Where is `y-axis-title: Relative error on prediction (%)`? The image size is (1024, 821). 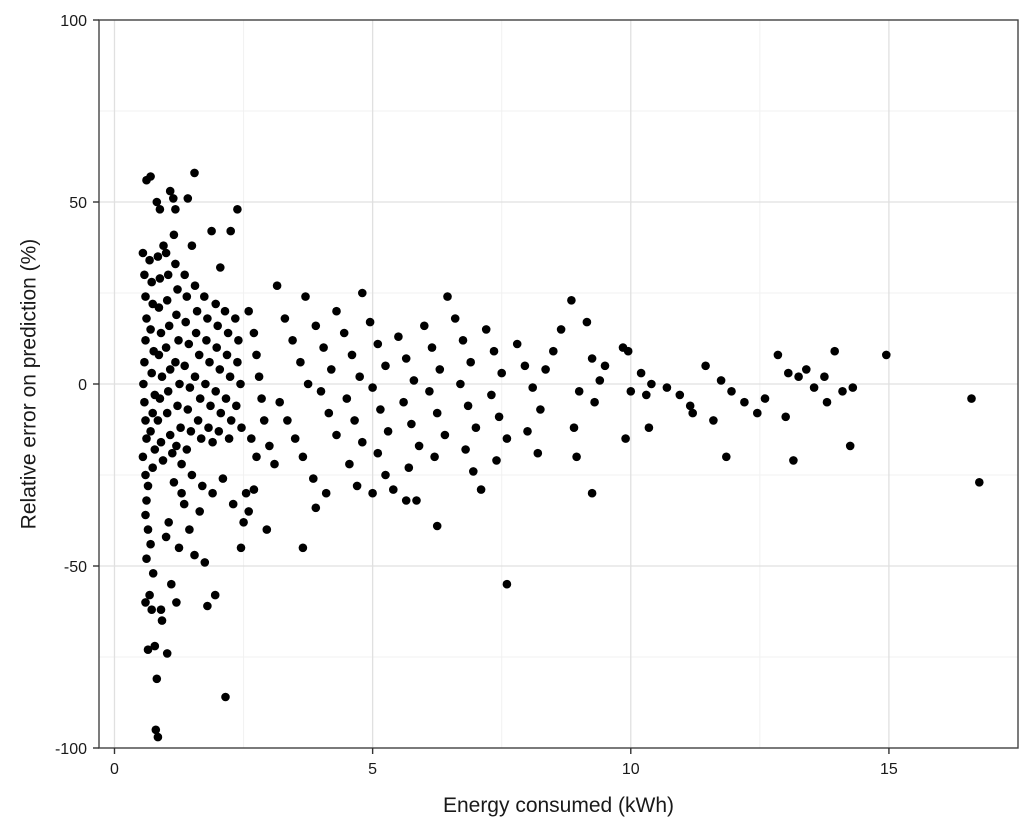 y-axis-title: Relative error on prediction (%) is located at coordinates (28, 384).